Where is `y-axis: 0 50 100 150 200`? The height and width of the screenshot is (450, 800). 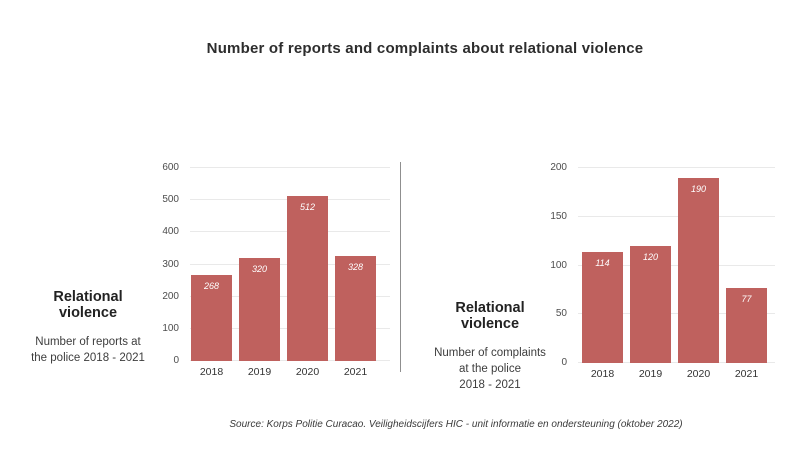
y-axis: 0 50 100 150 200 is located at coordinates (553, 265).